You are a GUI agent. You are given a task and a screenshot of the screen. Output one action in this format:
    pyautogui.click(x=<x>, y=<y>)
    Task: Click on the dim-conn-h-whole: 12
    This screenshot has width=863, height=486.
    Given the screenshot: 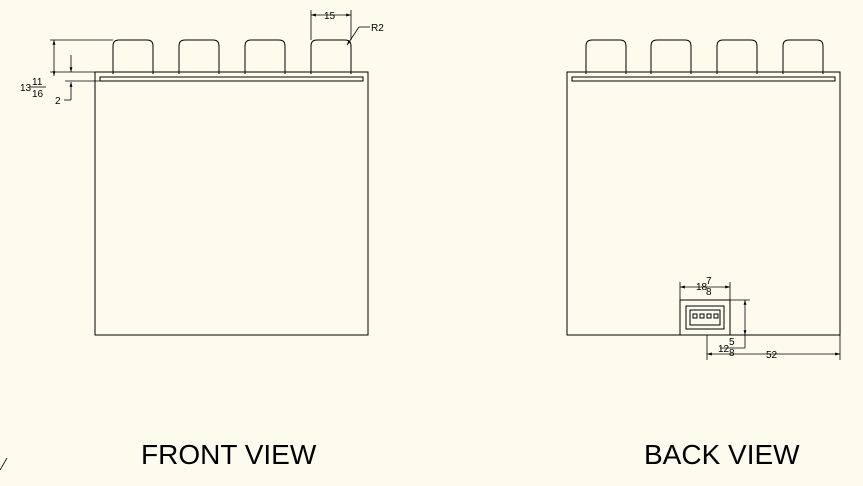 What is the action you would take?
    pyautogui.click(x=724, y=349)
    